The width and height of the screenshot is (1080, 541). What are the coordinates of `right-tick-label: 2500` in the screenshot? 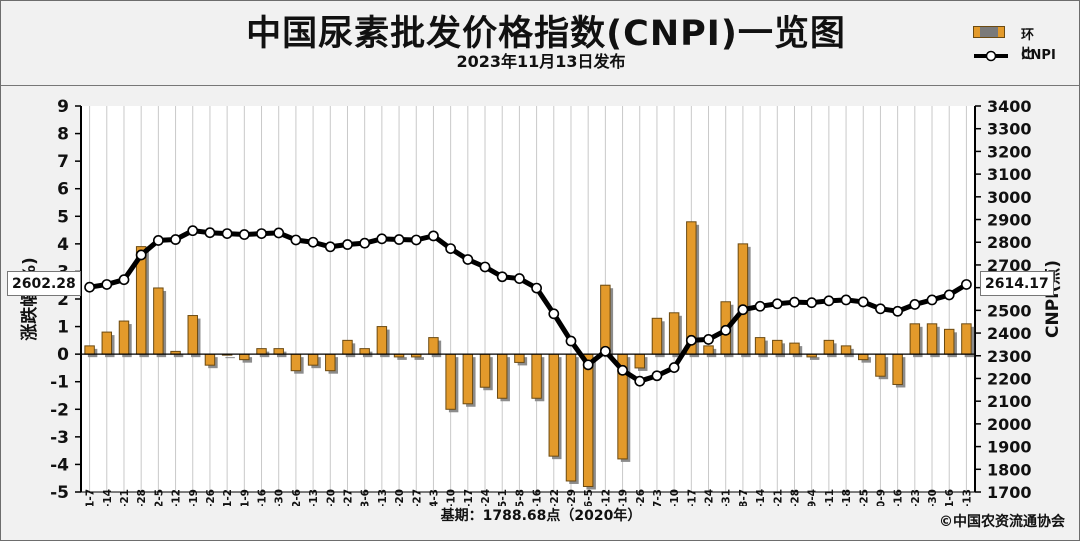 It's located at (1009, 310).